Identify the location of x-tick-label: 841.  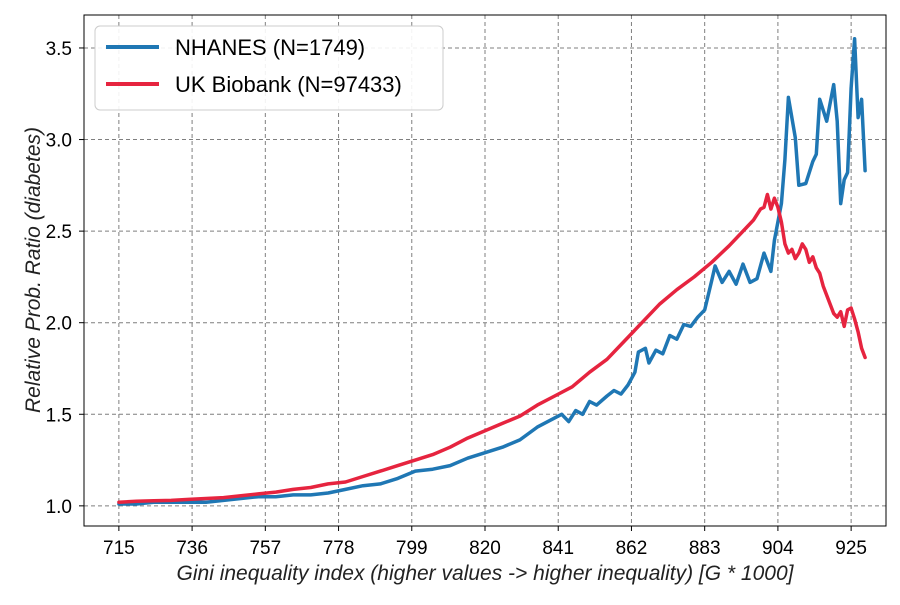
(558, 548).